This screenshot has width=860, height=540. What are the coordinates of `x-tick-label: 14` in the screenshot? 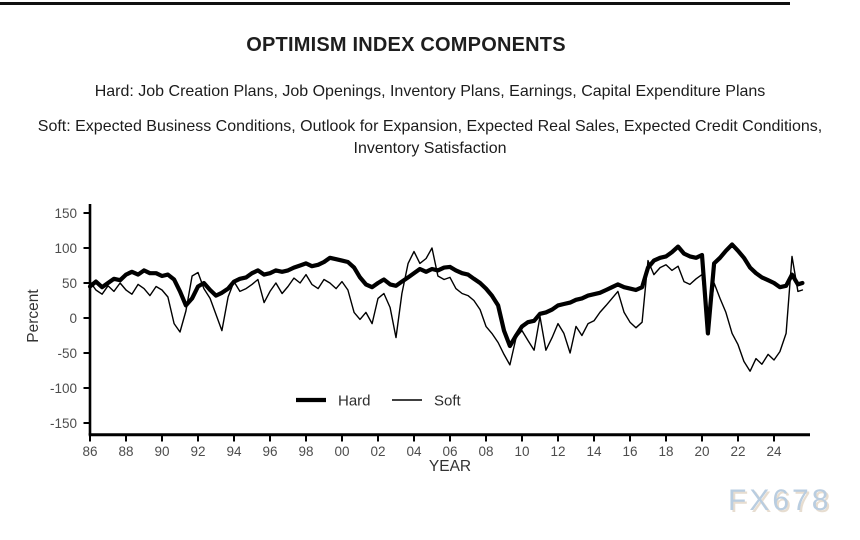 It's located at (594, 451).